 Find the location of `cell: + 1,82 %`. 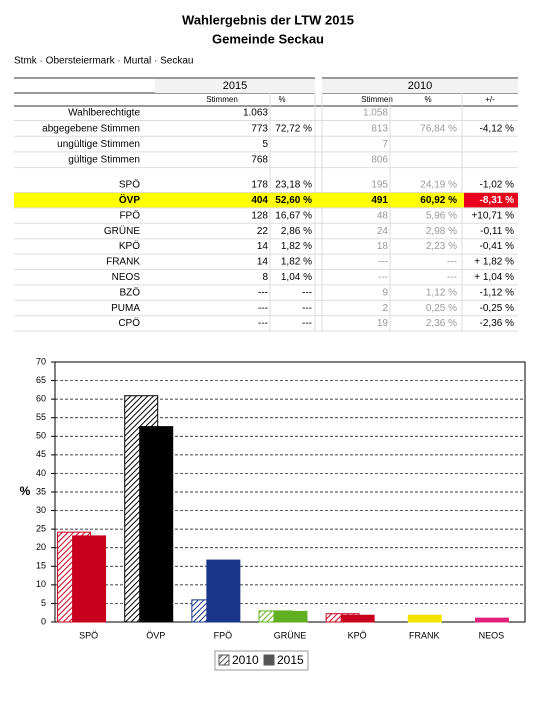

cell: + 1,82 % is located at coordinates (494, 262).